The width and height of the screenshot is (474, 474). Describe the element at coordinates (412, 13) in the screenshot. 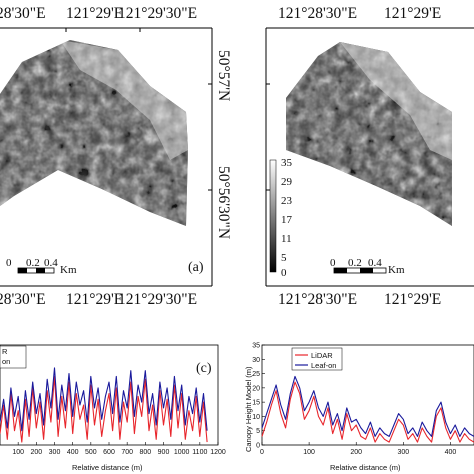

I see `map-b-top-label-2: 121°29'E` at that location.